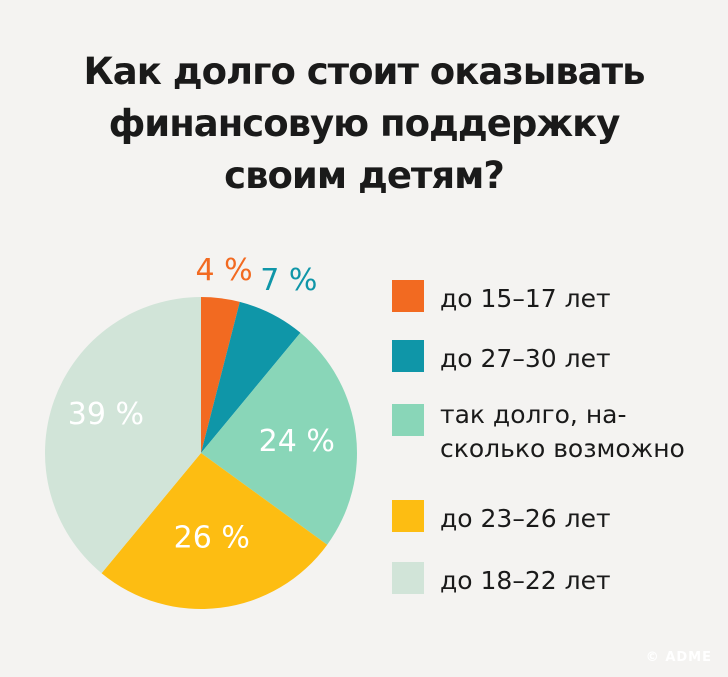  I want to click on pie-data-label: 39 %, so click(106, 414).